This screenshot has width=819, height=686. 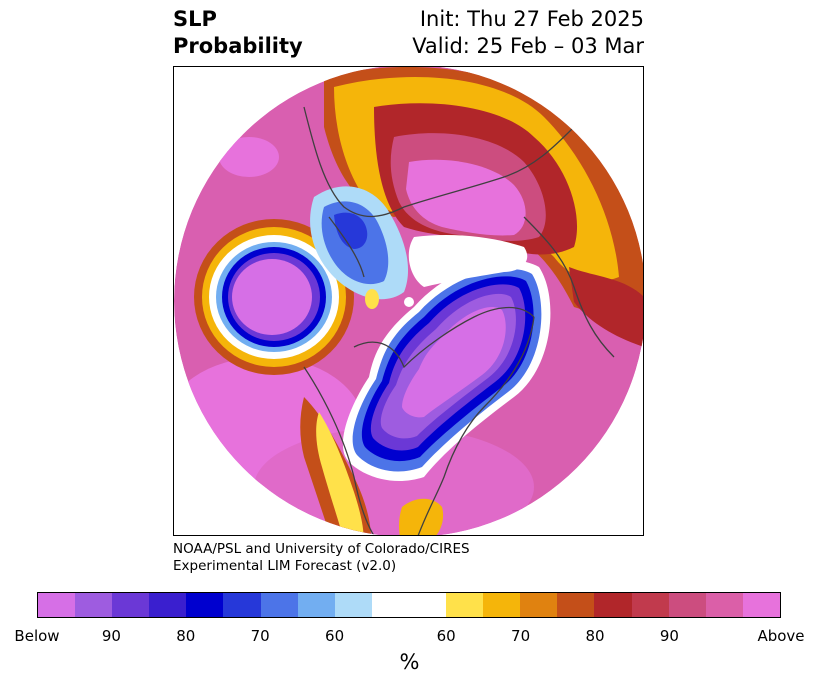 What do you see at coordinates (340, 473) in the screenshot?
I see `west-coast-yellow-tongue` at bounding box center [340, 473].